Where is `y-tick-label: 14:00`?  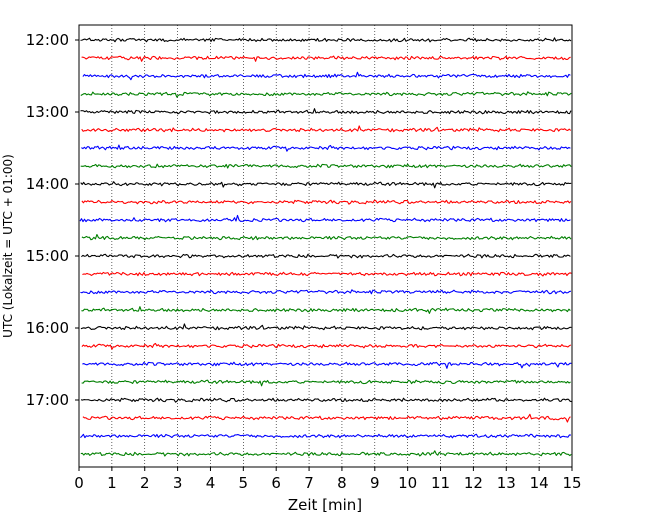 y-tick-label: 14:00 is located at coordinates (47, 184).